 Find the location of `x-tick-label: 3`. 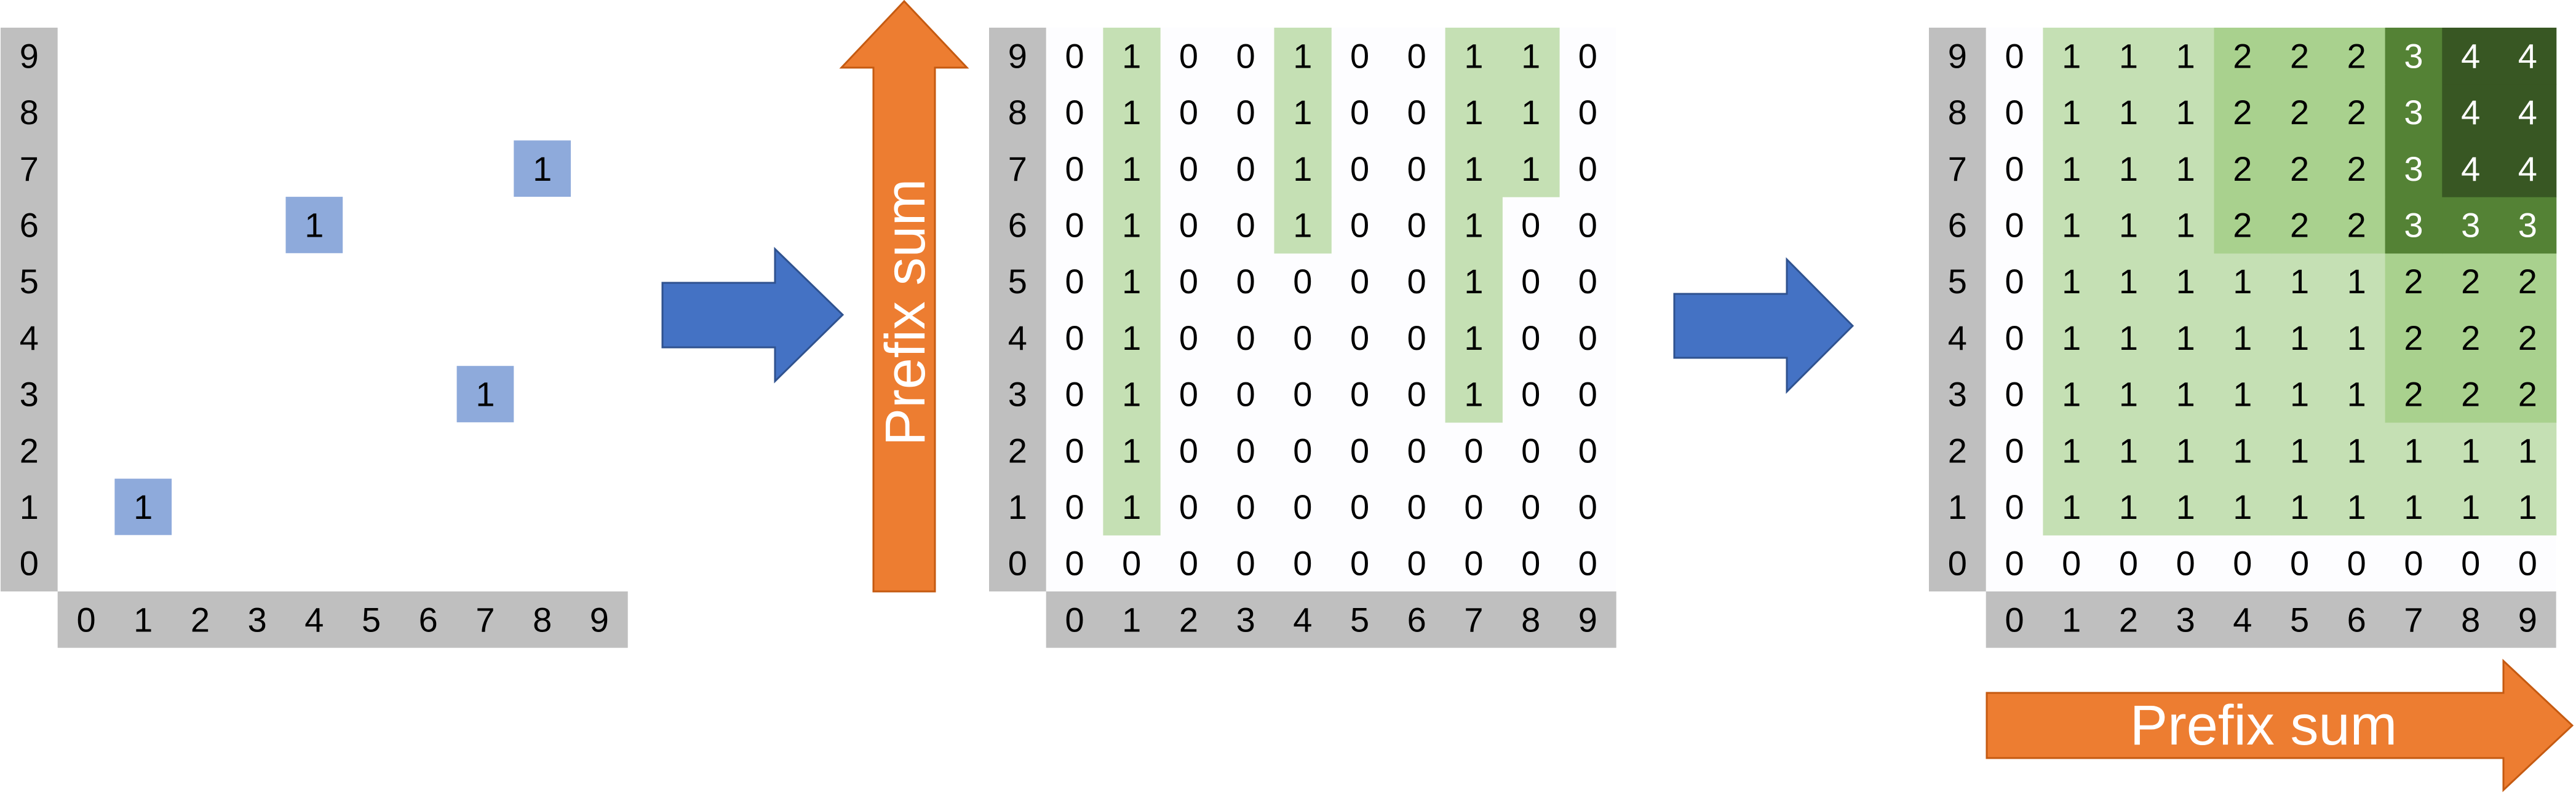

x-tick-label: 3 is located at coordinates (2185, 619).